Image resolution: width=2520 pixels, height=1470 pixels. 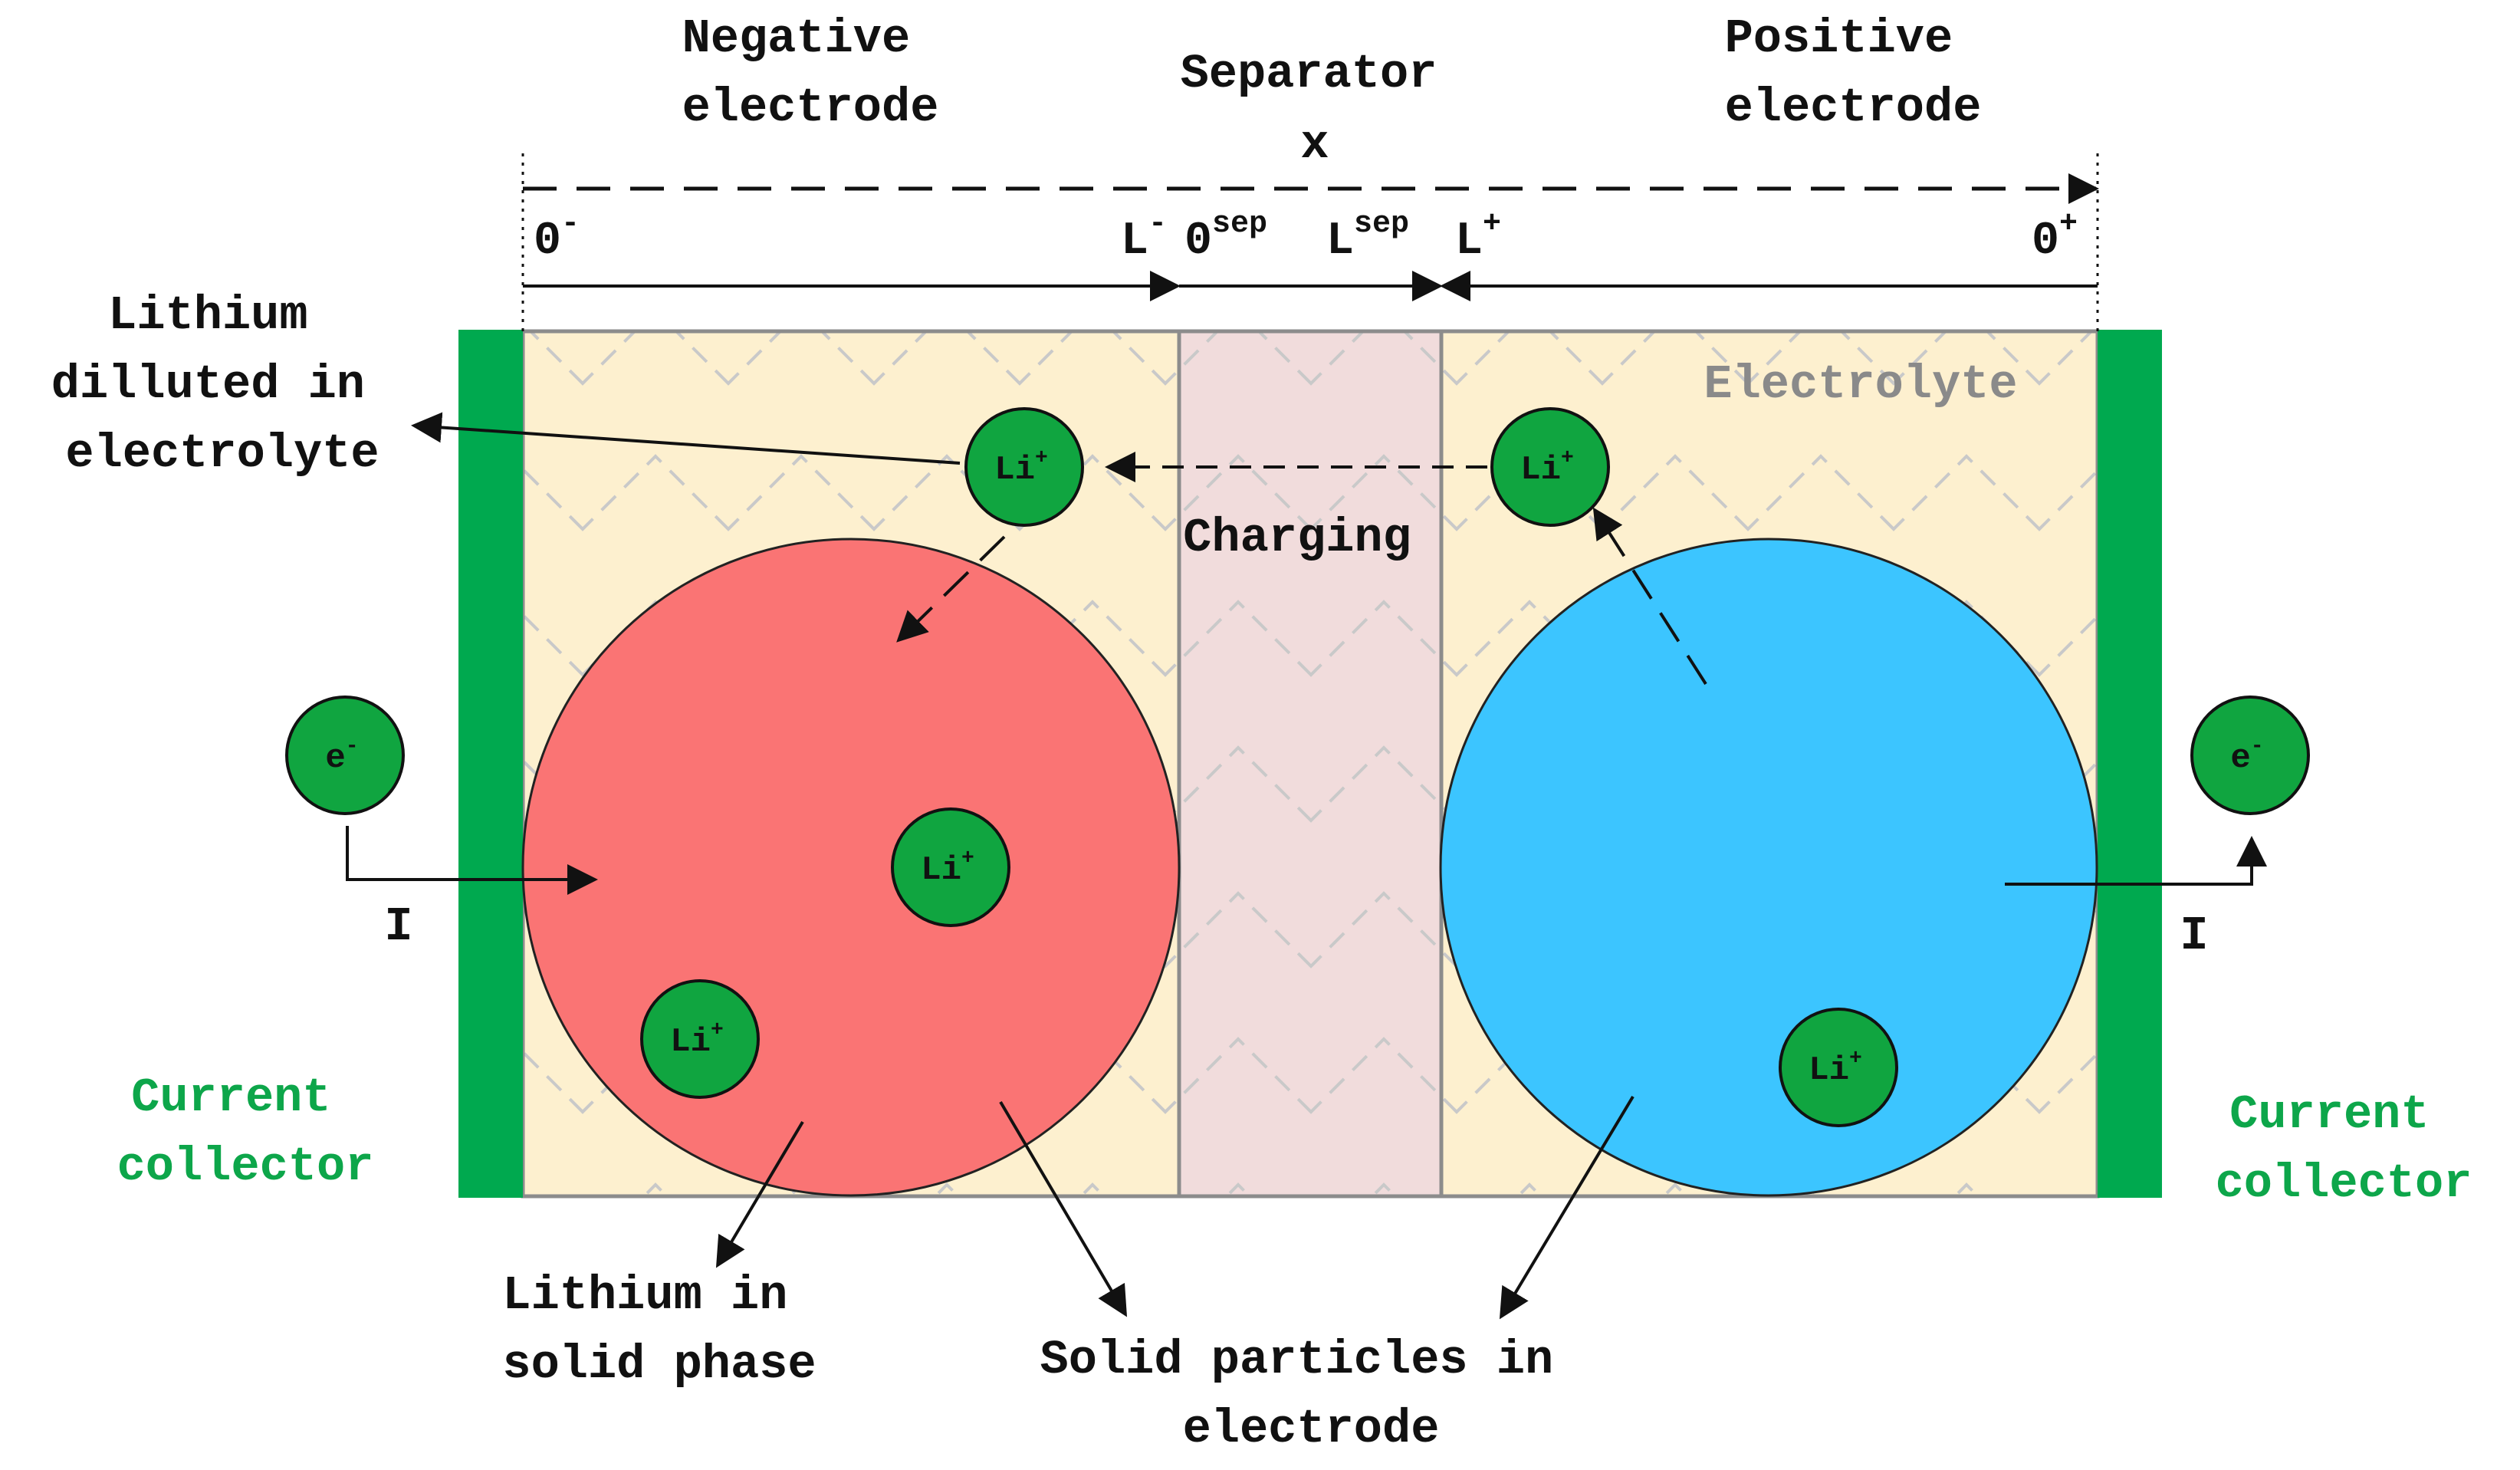 I want to click on li-ion-solid-negative-1: Li+, so click(x=950, y=867).